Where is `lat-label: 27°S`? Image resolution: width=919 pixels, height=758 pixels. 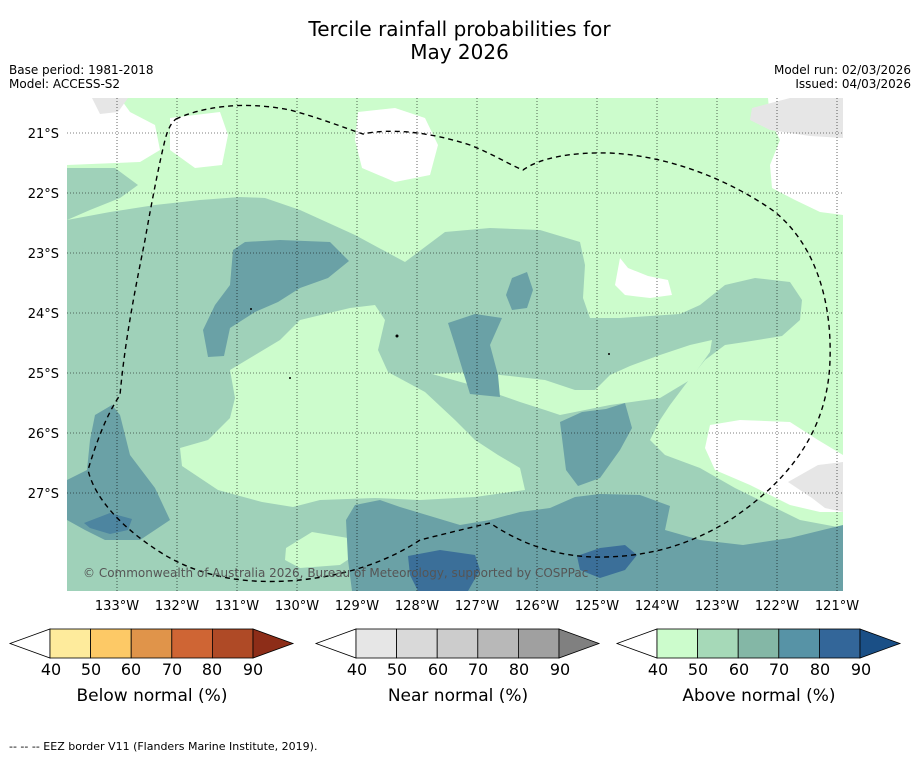
lat-label: 27°S is located at coordinates (43, 494).